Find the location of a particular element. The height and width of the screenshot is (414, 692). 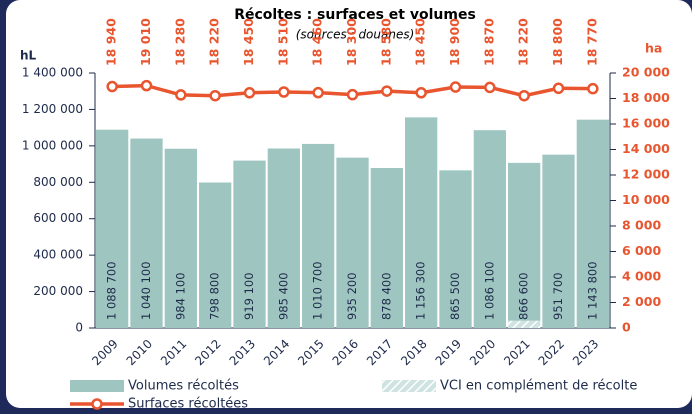

y2-tick-label: 8 000 is located at coordinates (641, 225).